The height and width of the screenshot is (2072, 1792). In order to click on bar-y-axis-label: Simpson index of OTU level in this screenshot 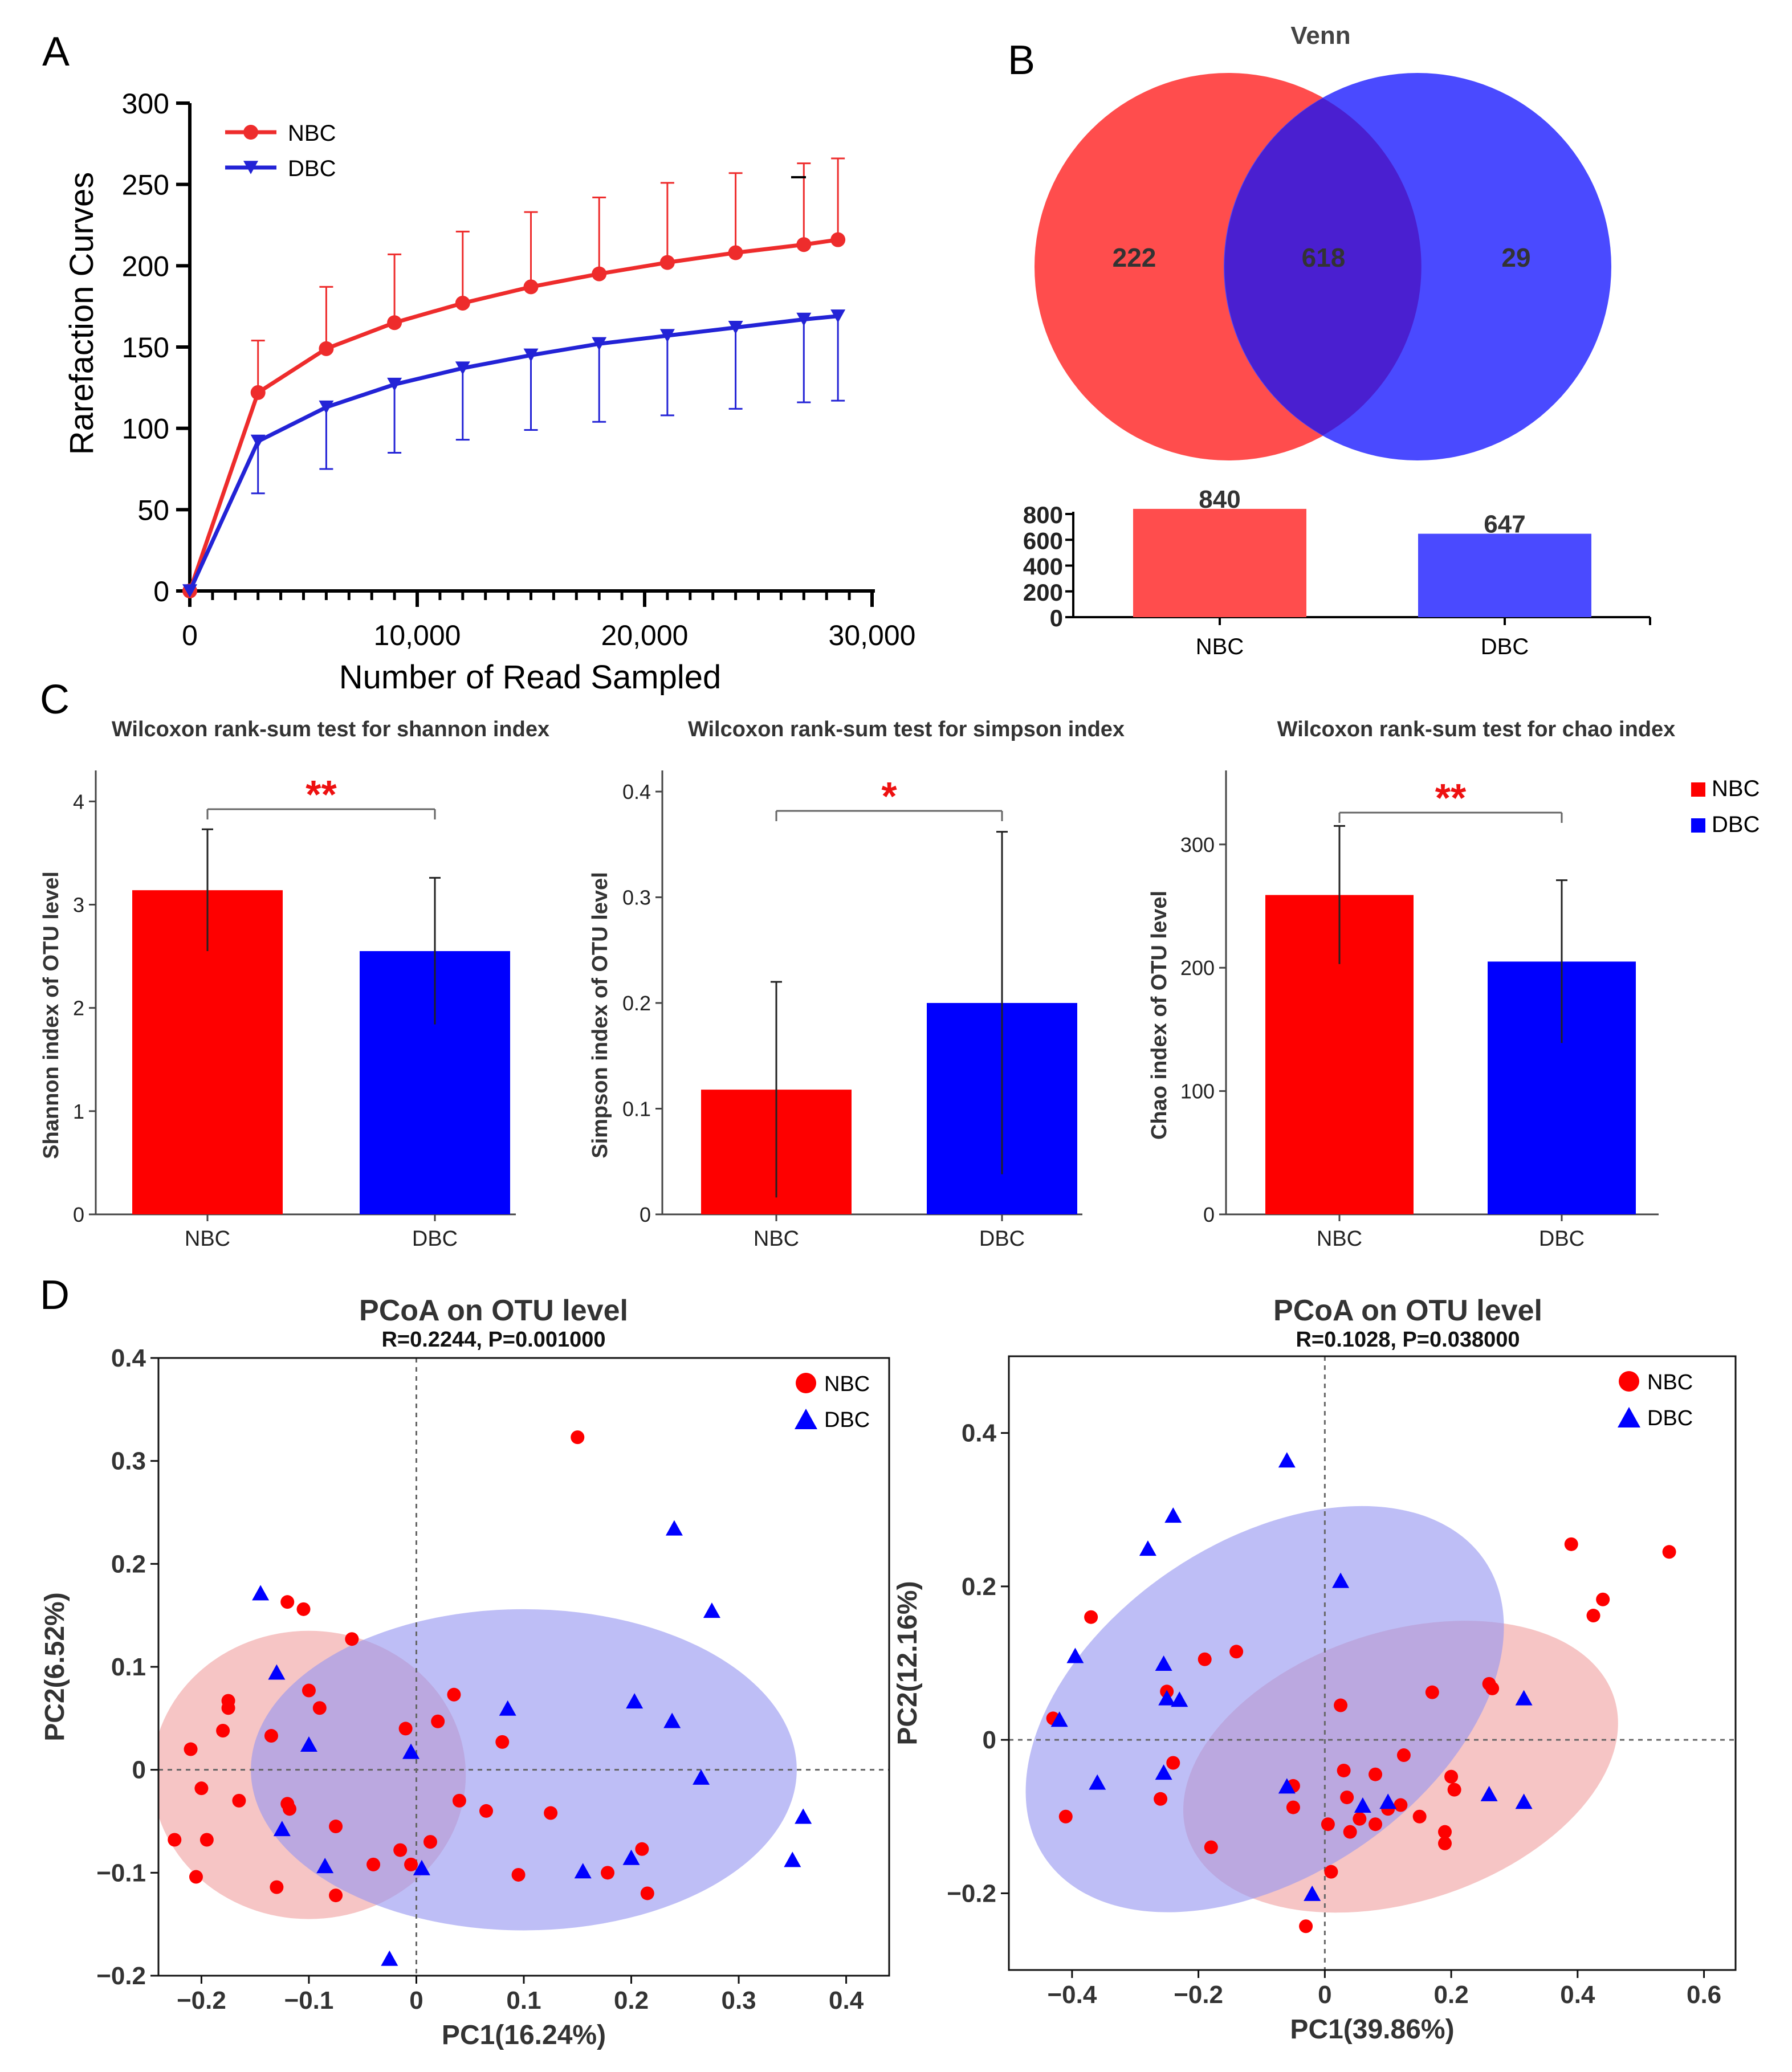, I will do `click(600, 1015)`.